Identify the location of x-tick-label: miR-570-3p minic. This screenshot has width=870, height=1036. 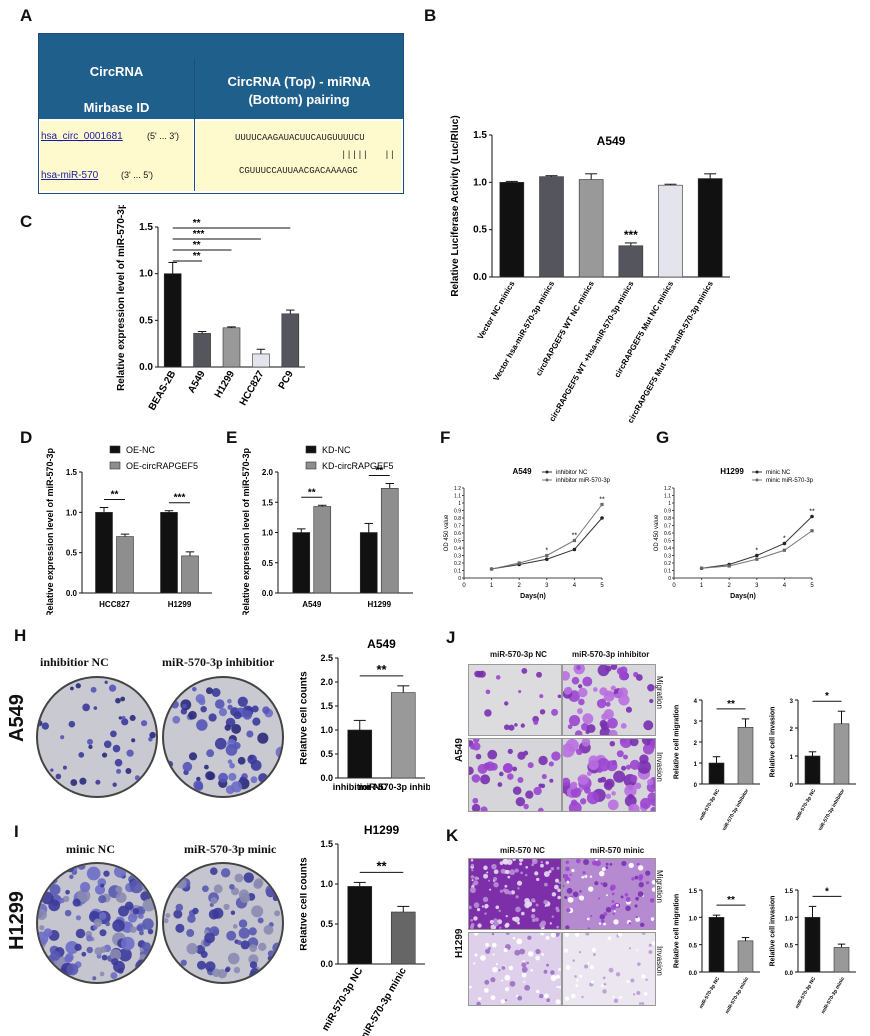
(383, 1001).